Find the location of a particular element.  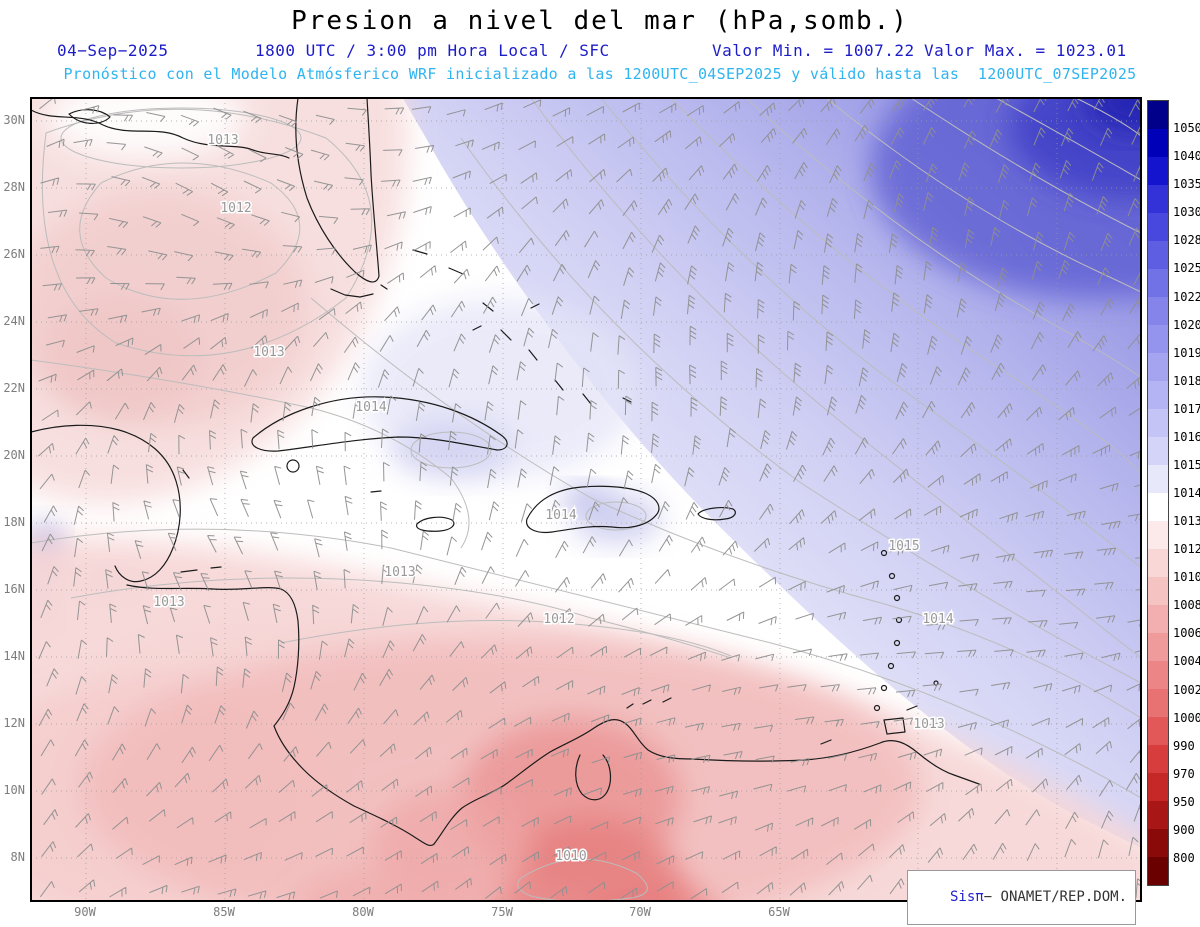

colorbar-tick-label: 1018 is located at coordinates (1186, 380).